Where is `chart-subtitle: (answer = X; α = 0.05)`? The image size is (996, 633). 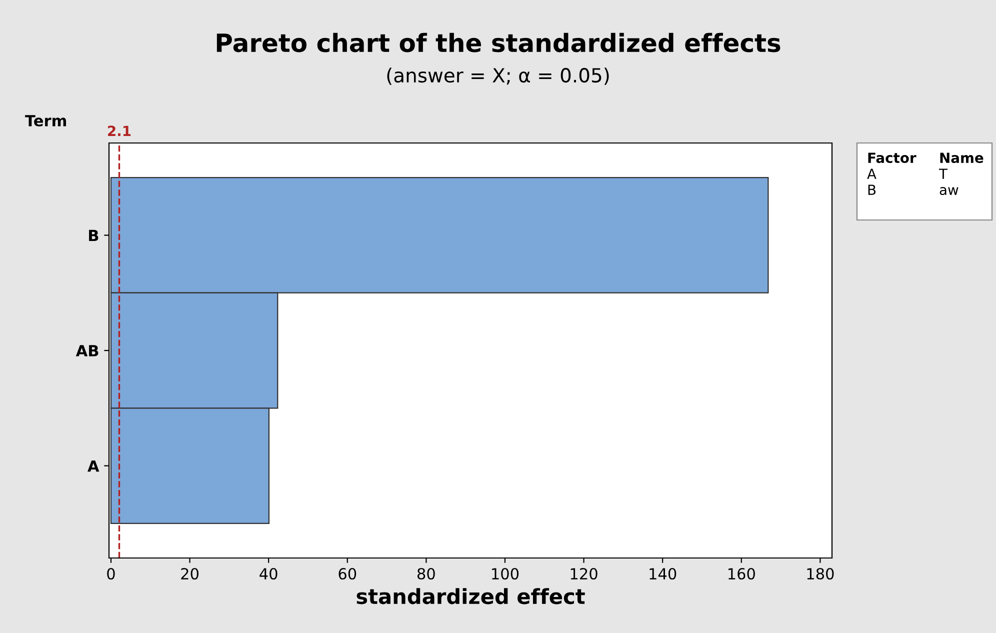
chart-subtitle: (answer = X; α = 0.05) is located at coordinates (498, 76).